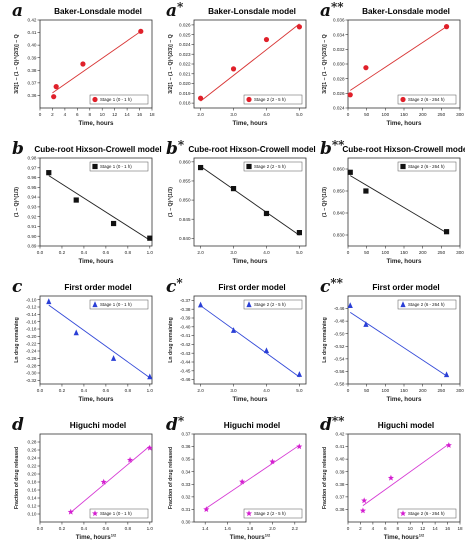  I want to click on x-tick-label: 4, so click(65, 114).